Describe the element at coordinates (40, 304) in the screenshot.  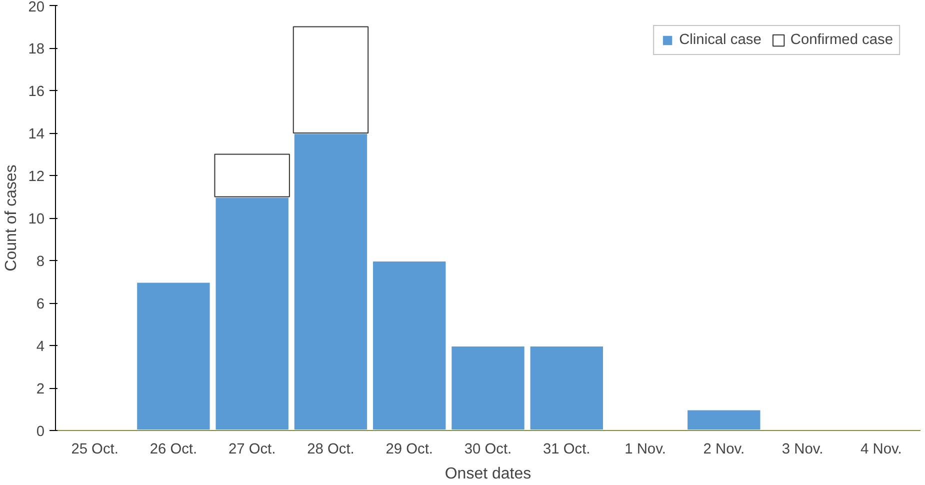
I see `y-tick-label: 6` at that location.